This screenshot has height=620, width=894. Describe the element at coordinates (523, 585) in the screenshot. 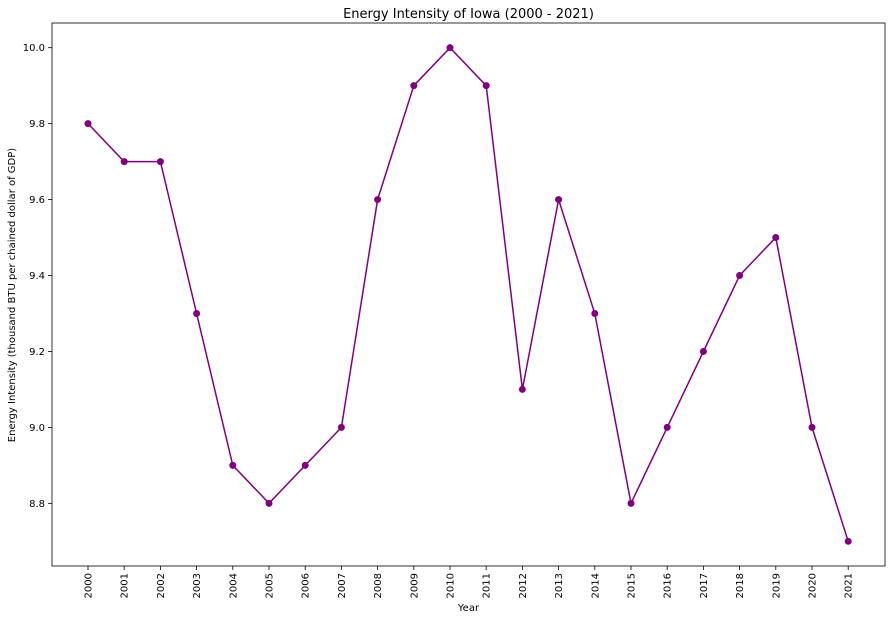

I see `x-tick-label: 2012` at that location.